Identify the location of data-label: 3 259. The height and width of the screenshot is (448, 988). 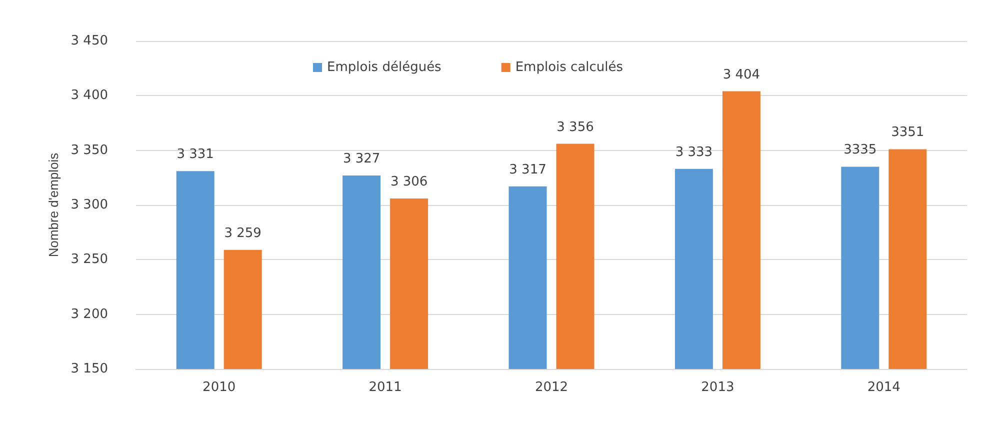
(243, 233).